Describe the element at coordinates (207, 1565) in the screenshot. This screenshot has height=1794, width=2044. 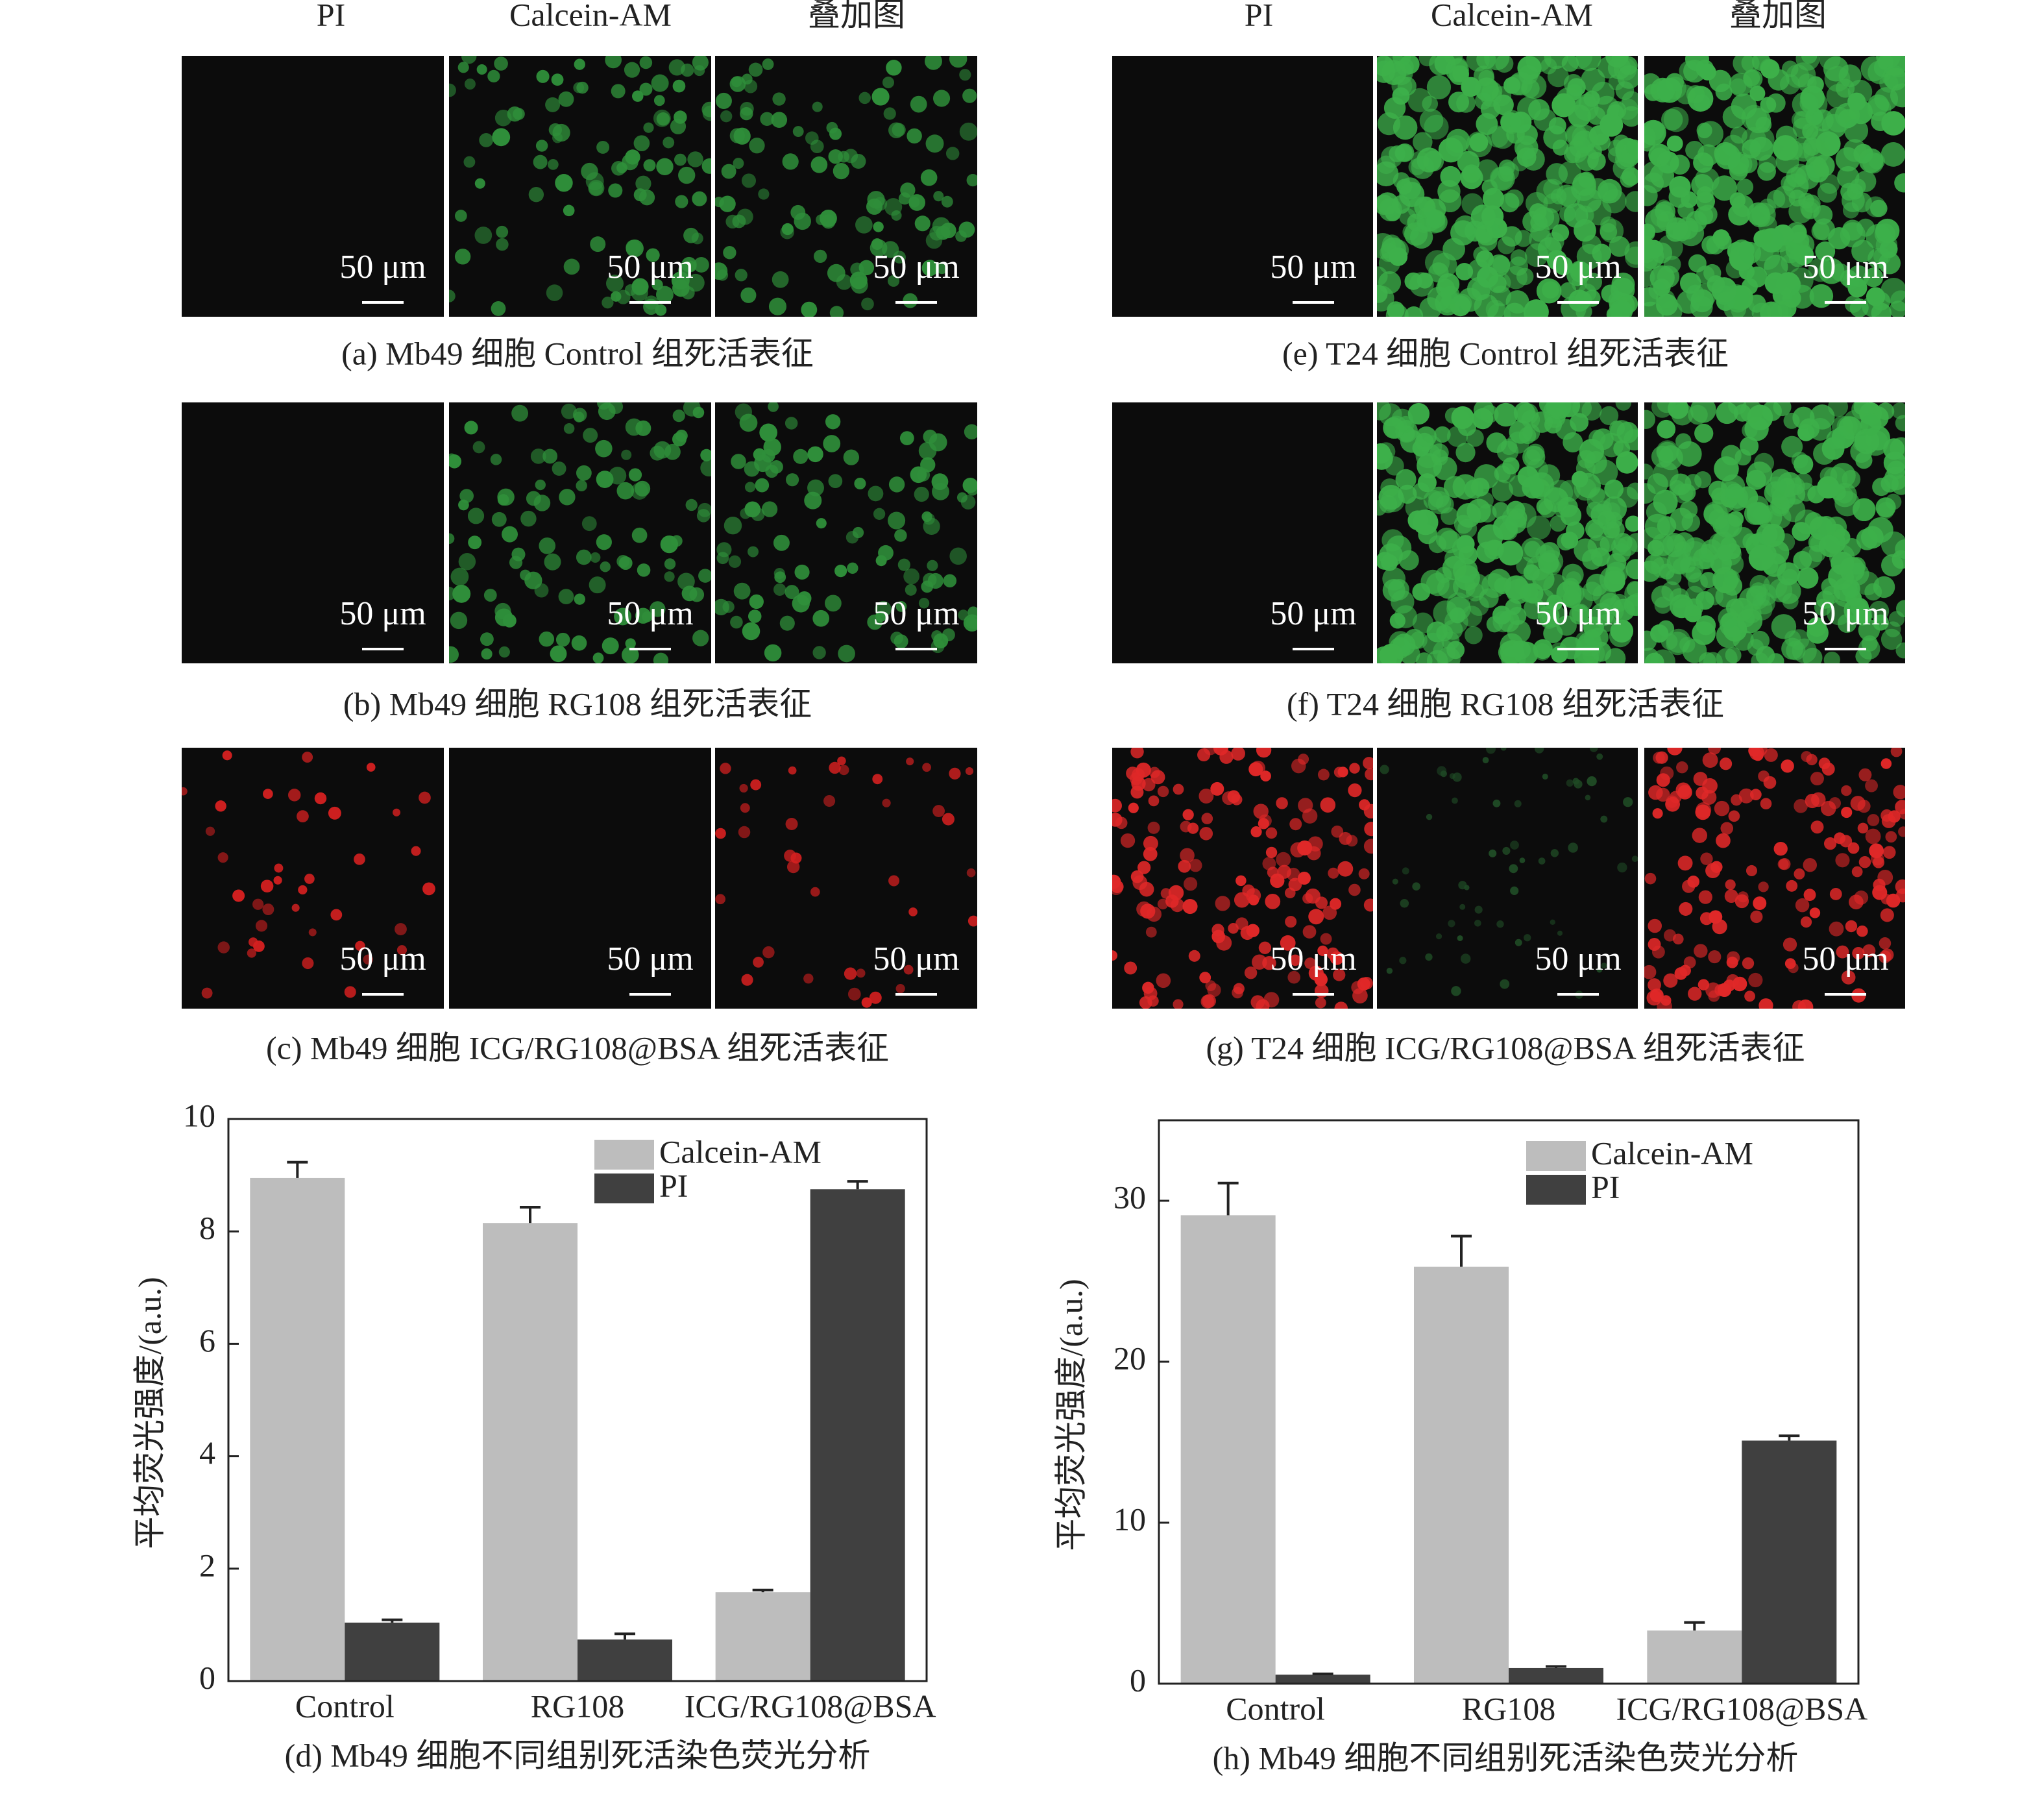
I see `y-tick-label: 2` at that location.